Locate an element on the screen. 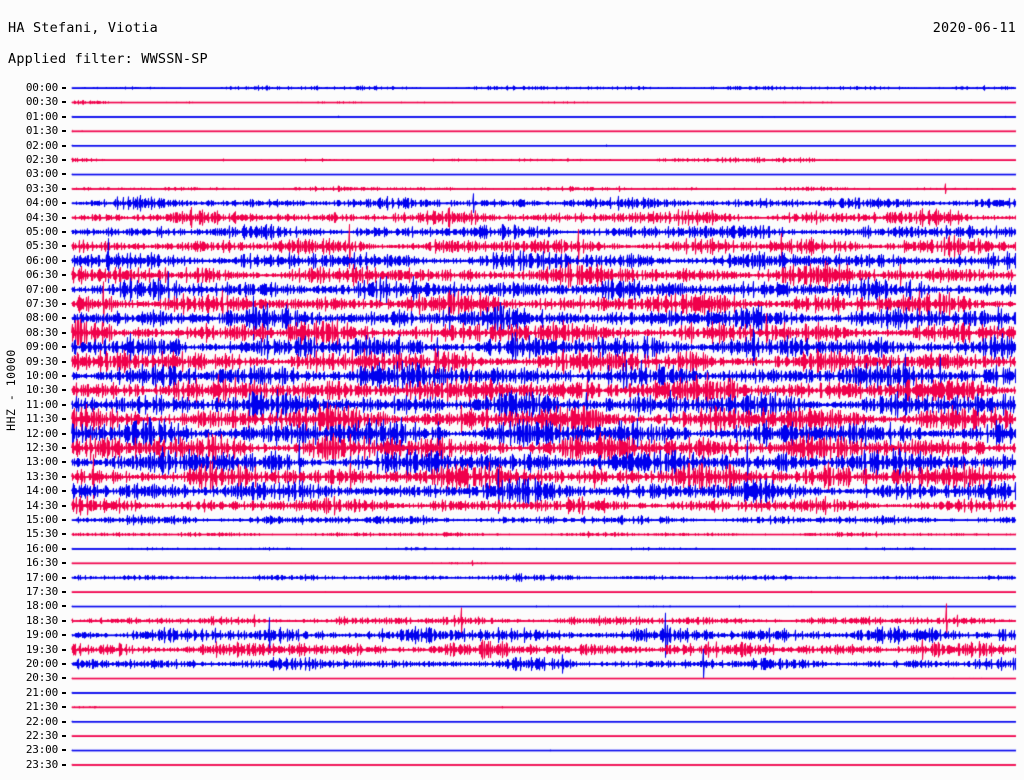 This screenshot has height=780, width=1024. time-axis-label: 17:30 is located at coordinates (41, 591).